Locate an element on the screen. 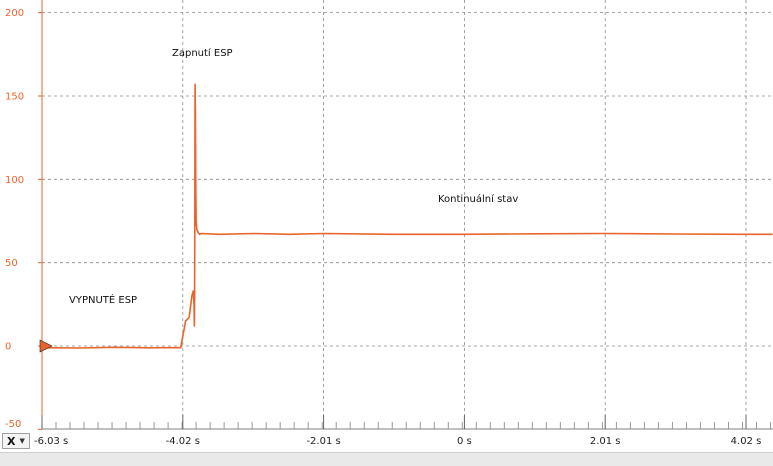 This screenshot has height=466, width=773. y-tick-label: 100 is located at coordinates (14, 180).